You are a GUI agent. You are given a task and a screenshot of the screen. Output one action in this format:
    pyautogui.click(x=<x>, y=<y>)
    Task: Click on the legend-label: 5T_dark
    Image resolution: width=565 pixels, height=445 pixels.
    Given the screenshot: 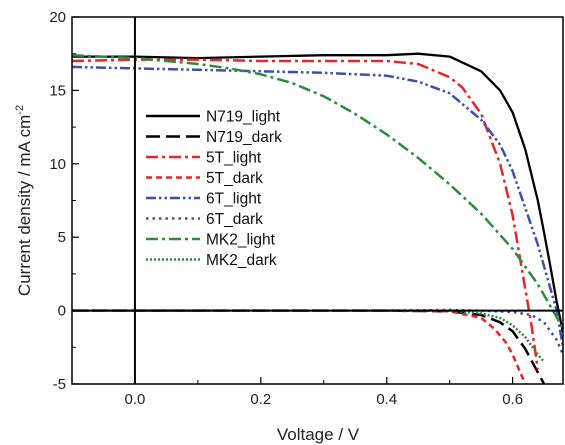 What is the action you would take?
    pyautogui.click(x=234, y=178)
    